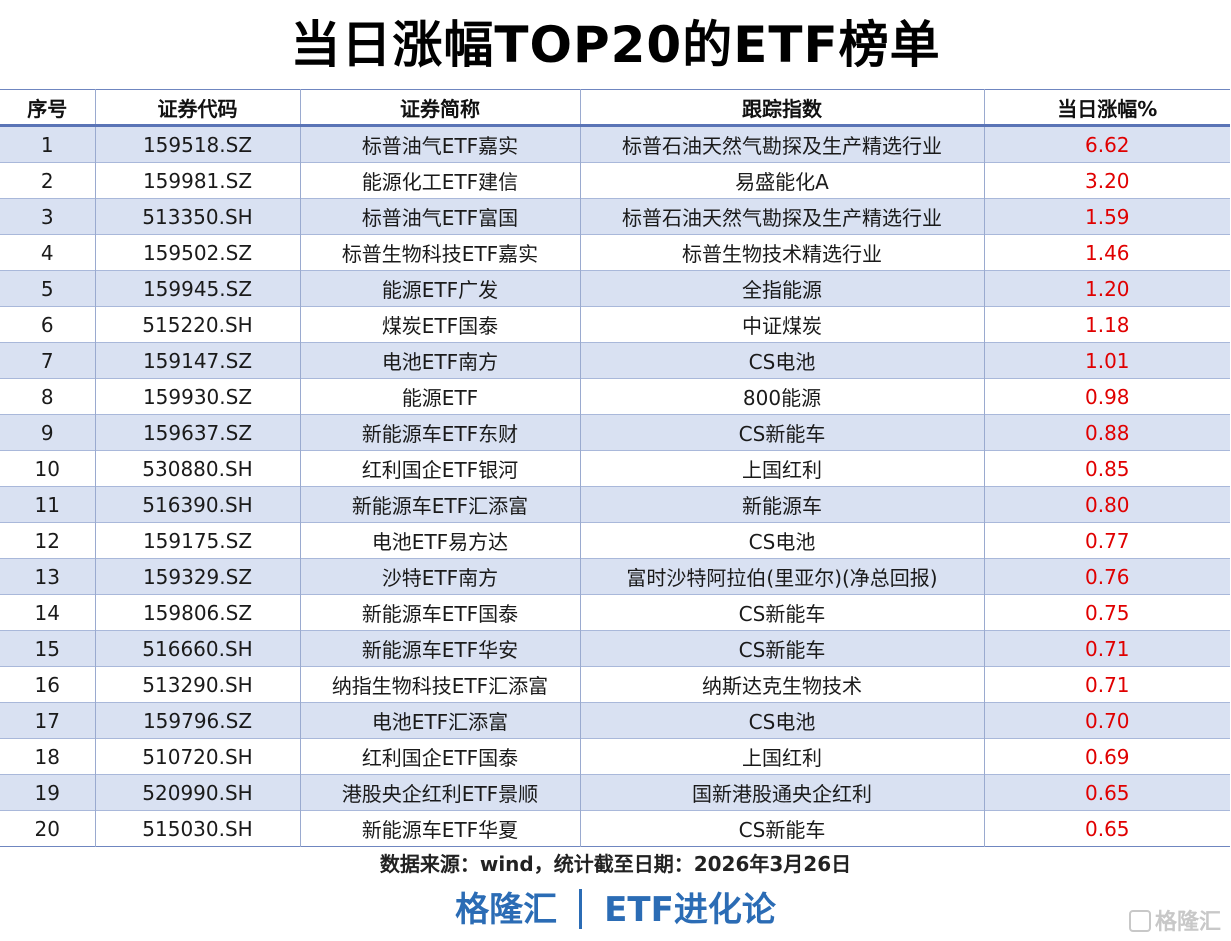  I want to click on table-row: 5 159945.SZ 能源ETF广发 全指能源 1.20, so click(615, 288).